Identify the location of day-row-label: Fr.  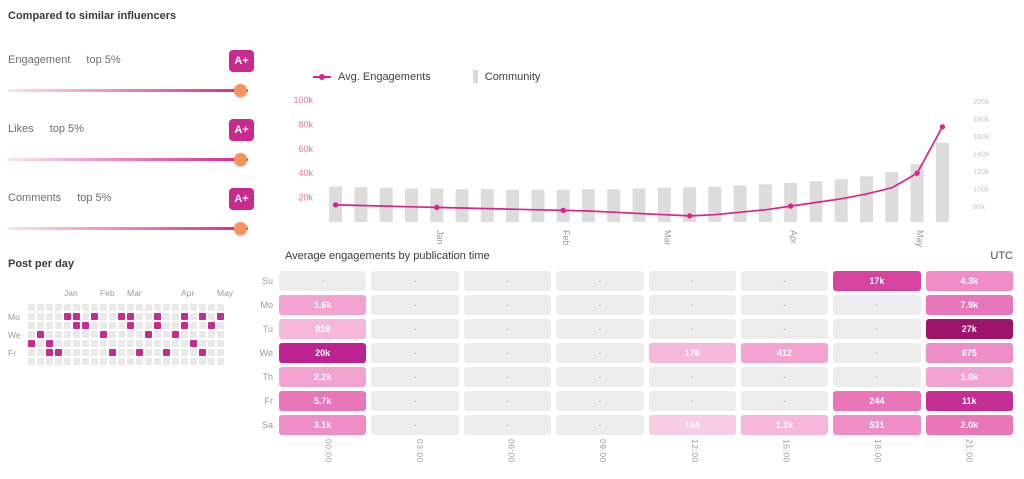
(269, 401).